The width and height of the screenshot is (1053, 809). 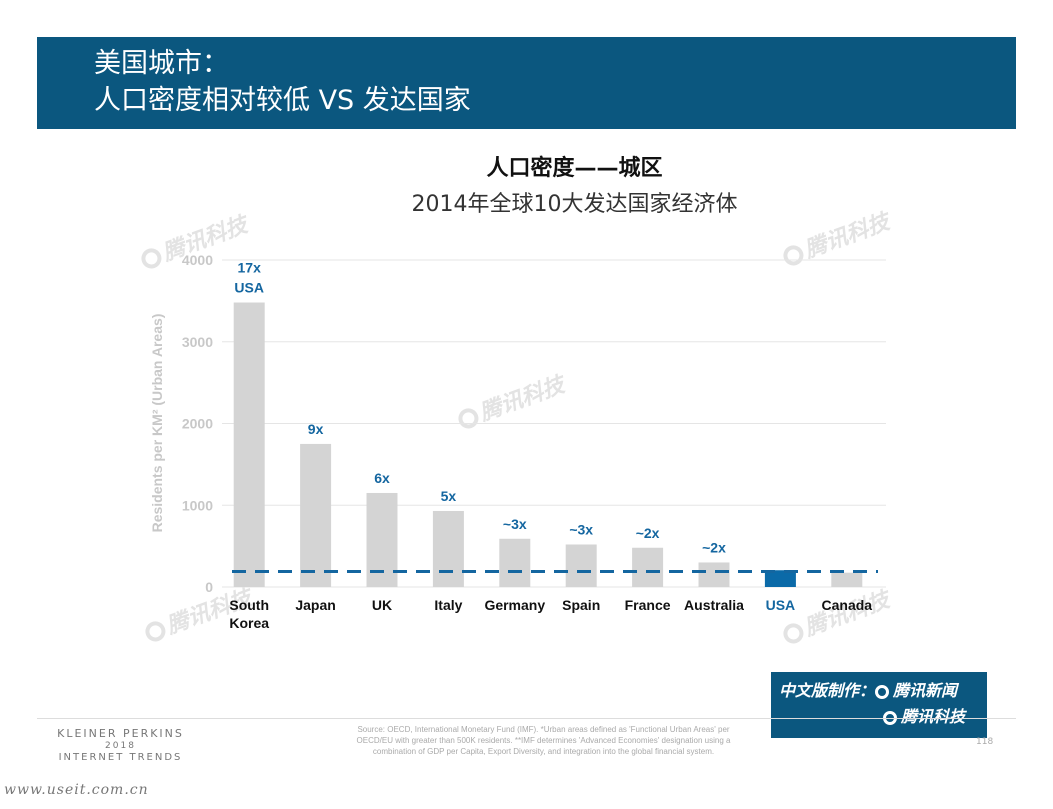 What do you see at coordinates (526, 718) in the screenshot?
I see `footer-divider` at bounding box center [526, 718].